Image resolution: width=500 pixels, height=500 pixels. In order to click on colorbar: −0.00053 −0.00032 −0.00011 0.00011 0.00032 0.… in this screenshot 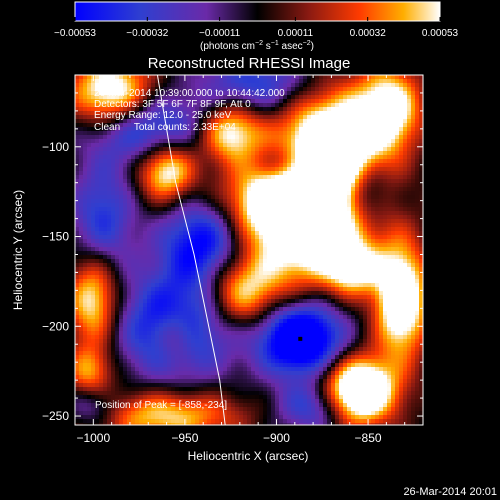, I will do `click(256, 26)`.